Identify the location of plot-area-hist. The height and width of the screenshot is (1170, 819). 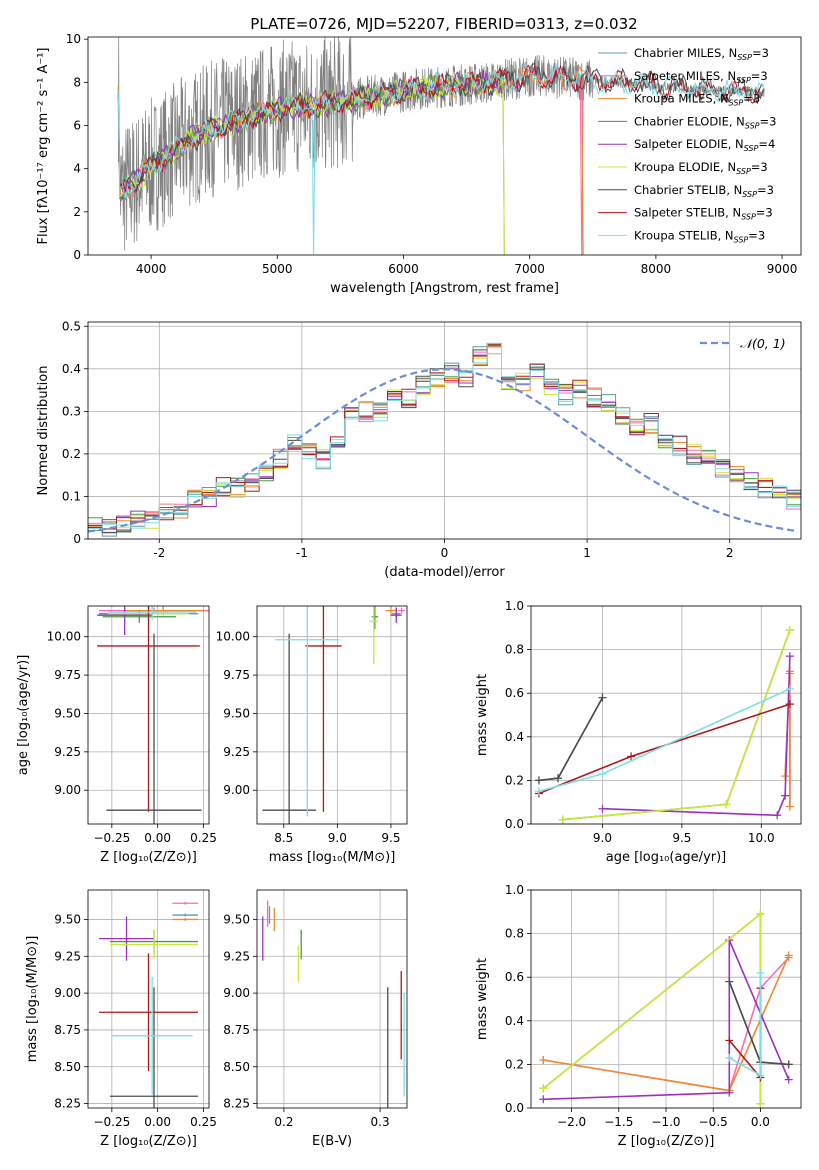
(444, 439).